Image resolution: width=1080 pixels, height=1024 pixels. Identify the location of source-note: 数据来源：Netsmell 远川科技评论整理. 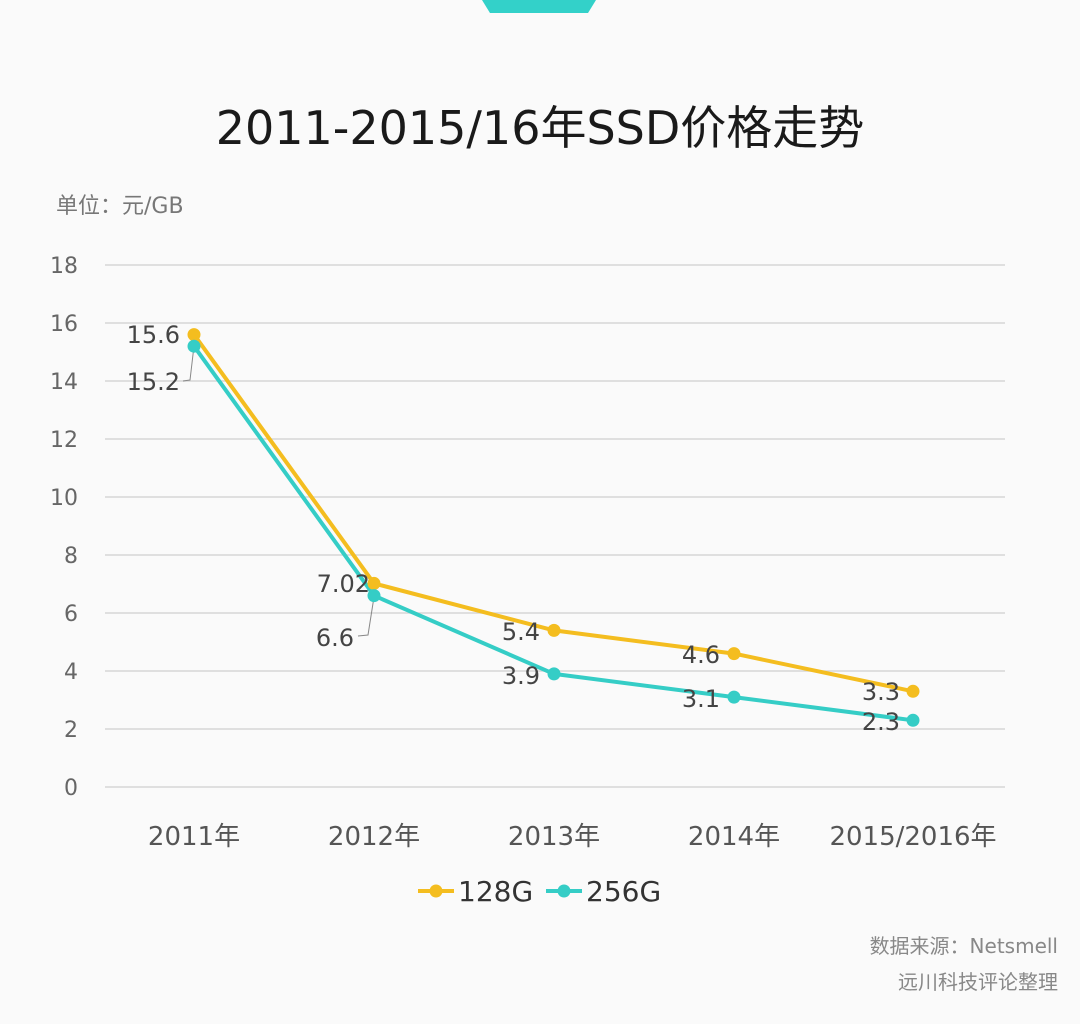
(964, 964).